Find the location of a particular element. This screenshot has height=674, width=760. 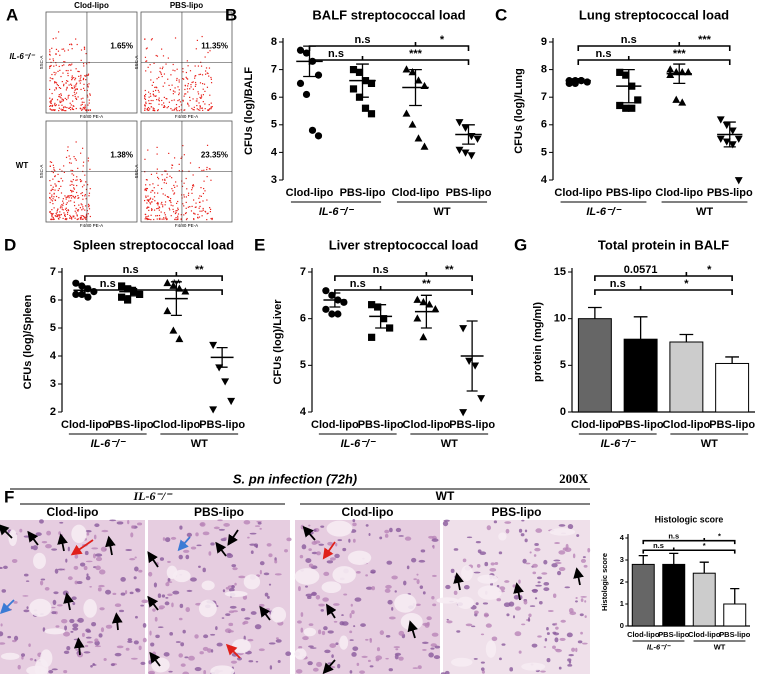

x-tick-label: PBS-lipo is located at coordinates (641, 425).